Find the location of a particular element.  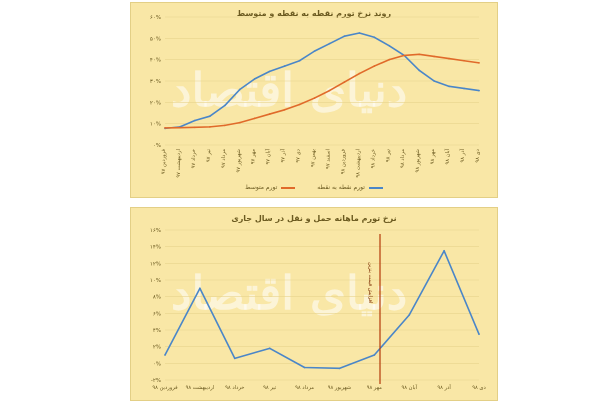

x-tick-label: آبان ۹۷ is located at coordinates (268, 156).